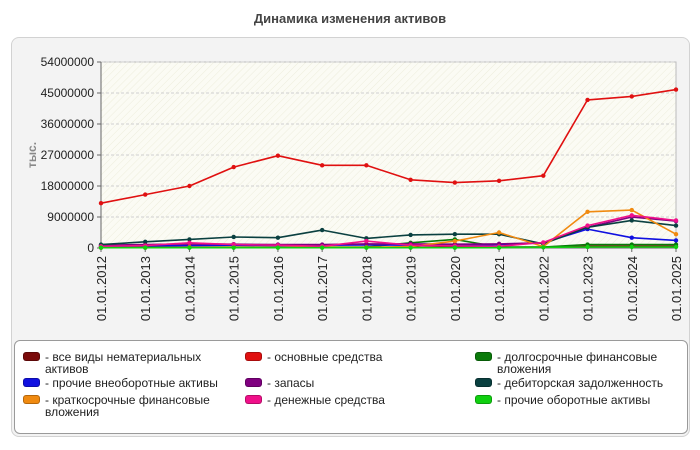 The image size is (700, 450). Describe the element at coordinates (90, 248) in the screenshot. I see `y-tick-label: 0` at that location.